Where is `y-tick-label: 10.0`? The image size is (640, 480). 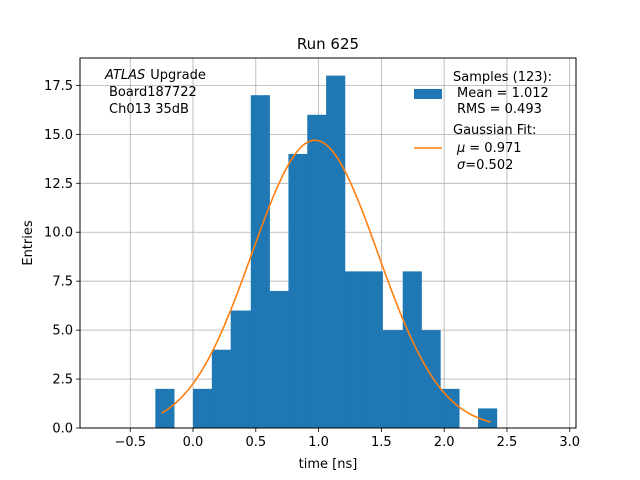 y-tick-label: 10.0 is located at coordinates (58, 233).